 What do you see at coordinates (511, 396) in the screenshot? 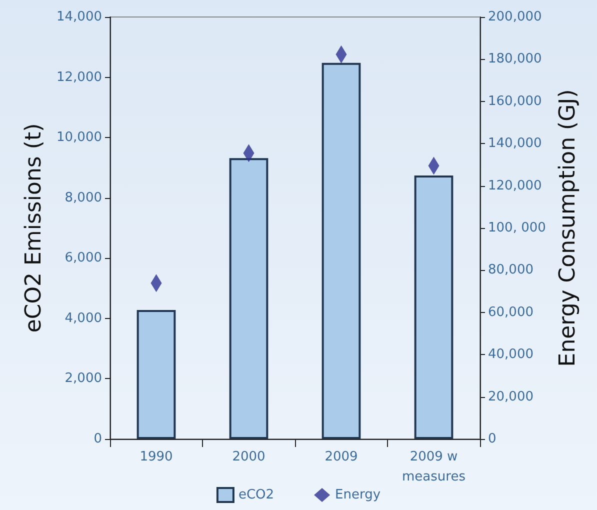
I see `y2-tick-label: 20,000` at bounding box center [511, 396].